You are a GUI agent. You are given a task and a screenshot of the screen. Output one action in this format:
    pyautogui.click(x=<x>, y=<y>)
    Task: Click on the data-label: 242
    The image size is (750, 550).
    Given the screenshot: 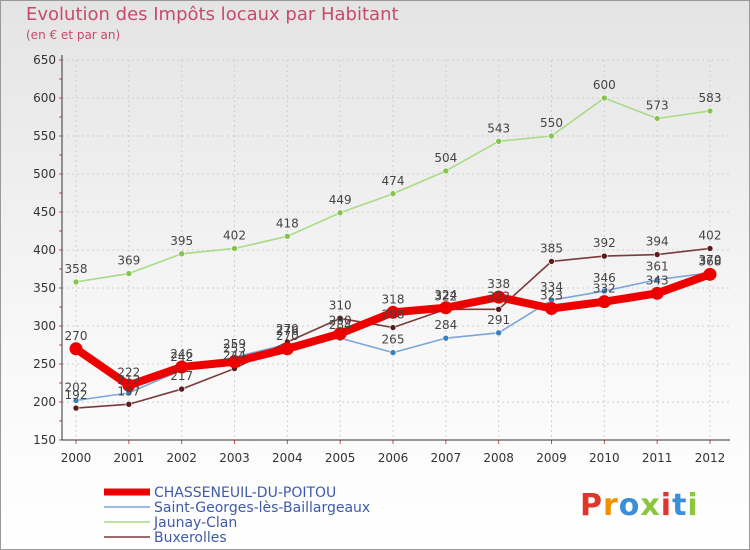 What is the action you would take?
    pyautogui.click(x=181, y=357)
    